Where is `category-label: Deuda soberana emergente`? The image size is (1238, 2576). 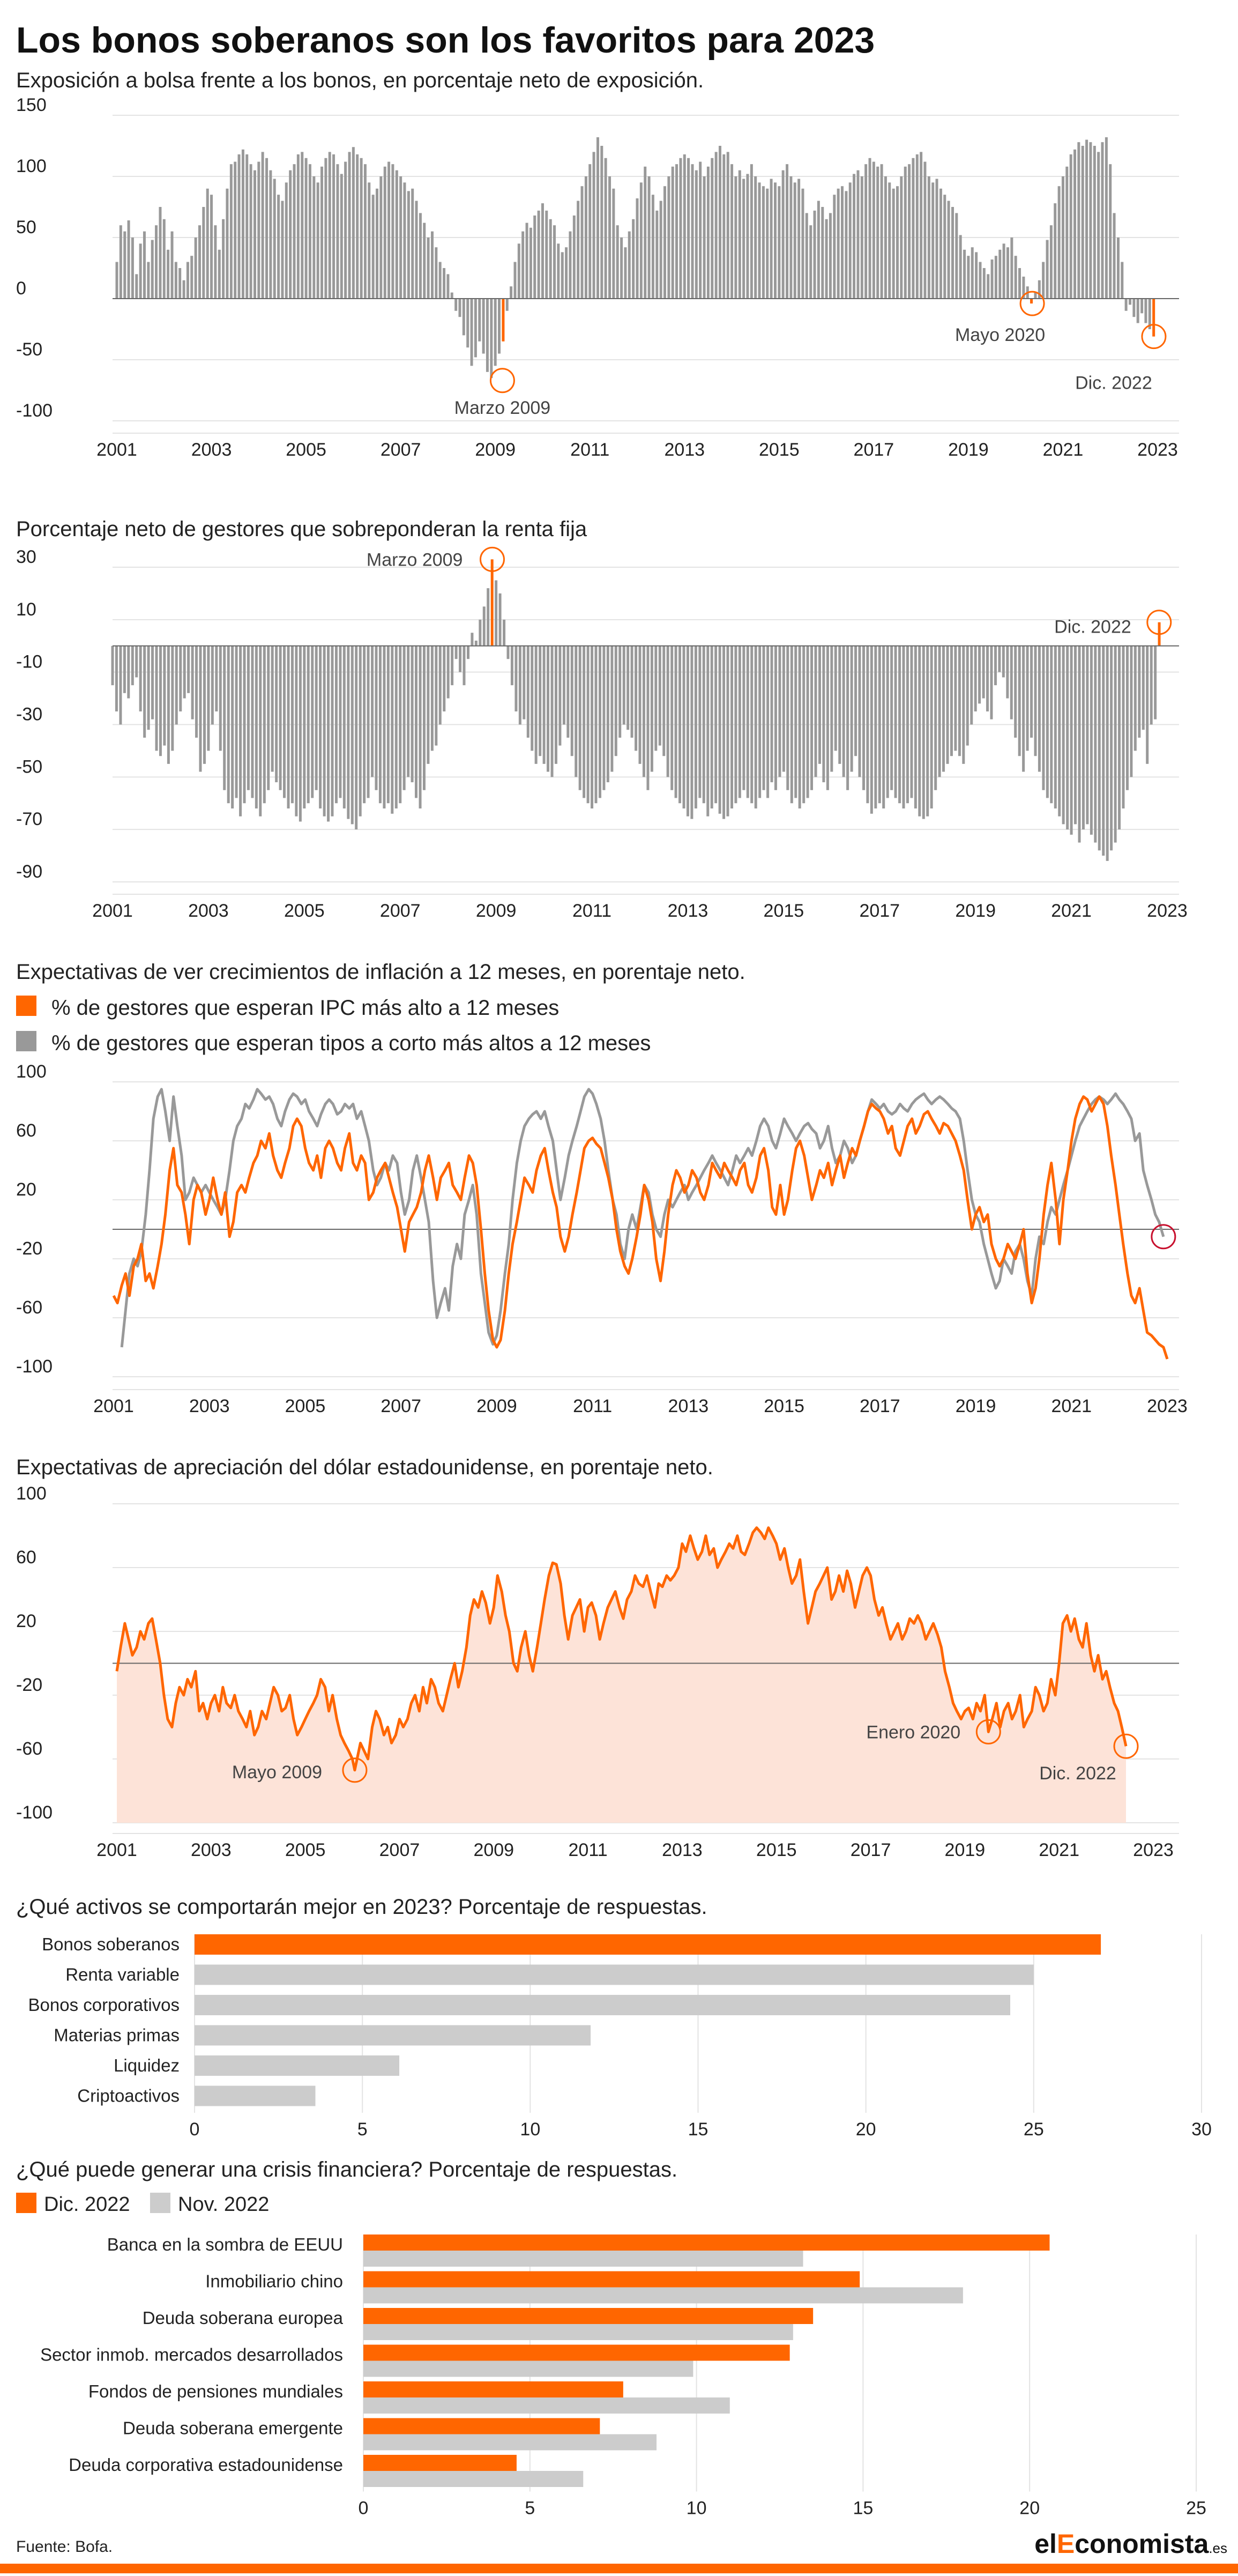 category-label: Deuda soberana emergente is located at coordinates (233, 2428).